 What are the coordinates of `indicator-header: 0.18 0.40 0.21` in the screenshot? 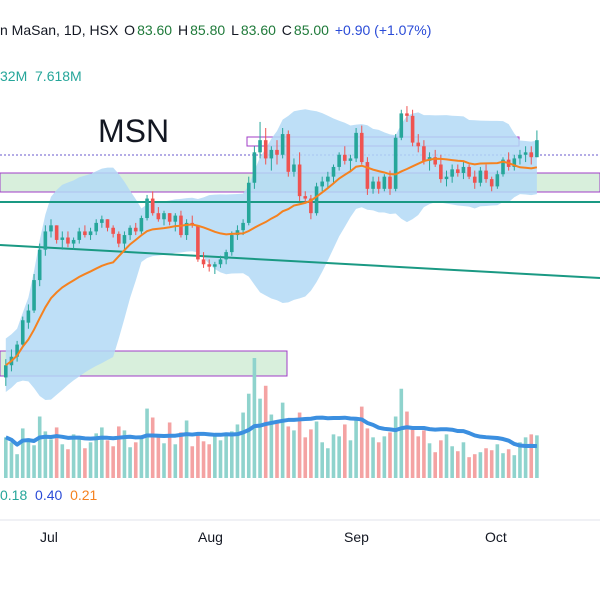 It's located at (48, 495).